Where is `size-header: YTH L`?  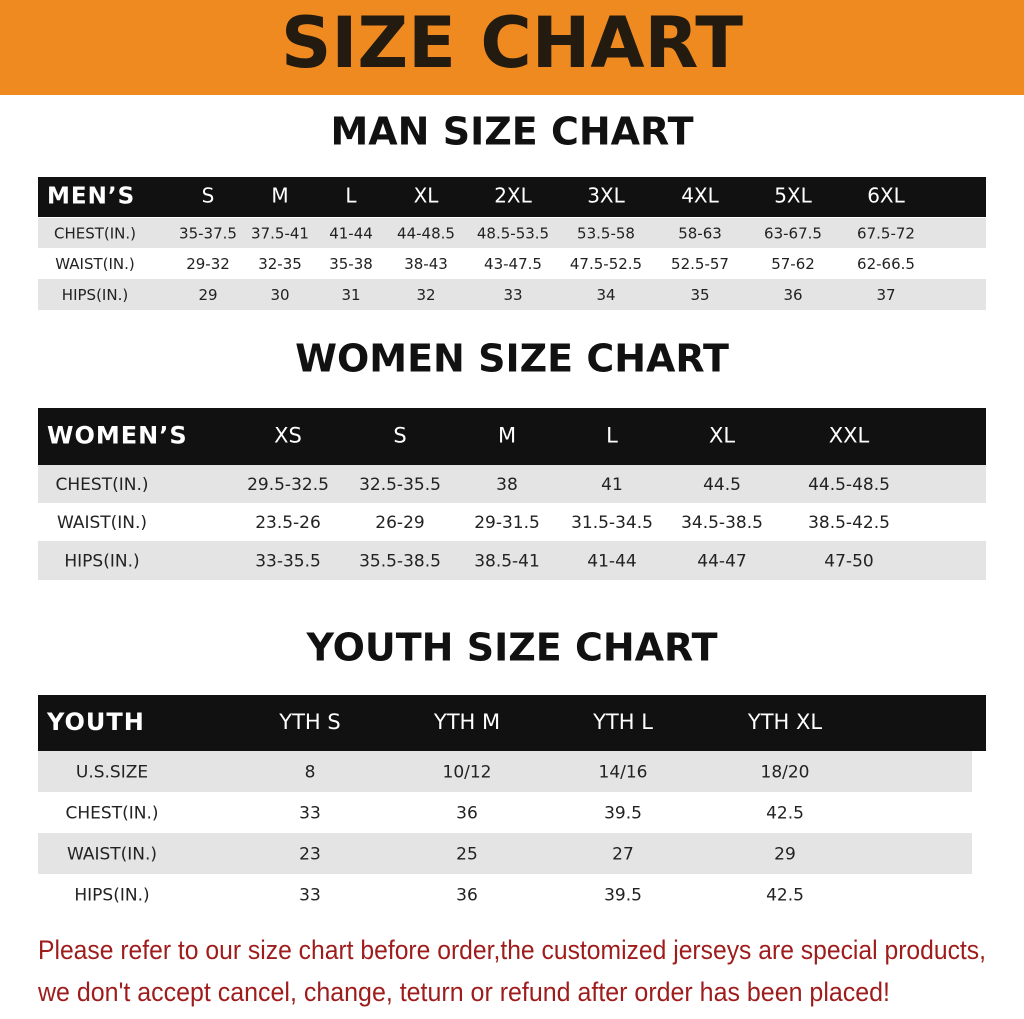
size-header: YTH L is located at coordinates (622, 722).